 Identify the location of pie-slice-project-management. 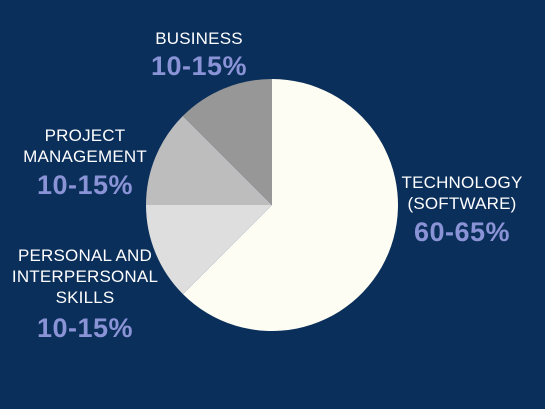
(209, 160).